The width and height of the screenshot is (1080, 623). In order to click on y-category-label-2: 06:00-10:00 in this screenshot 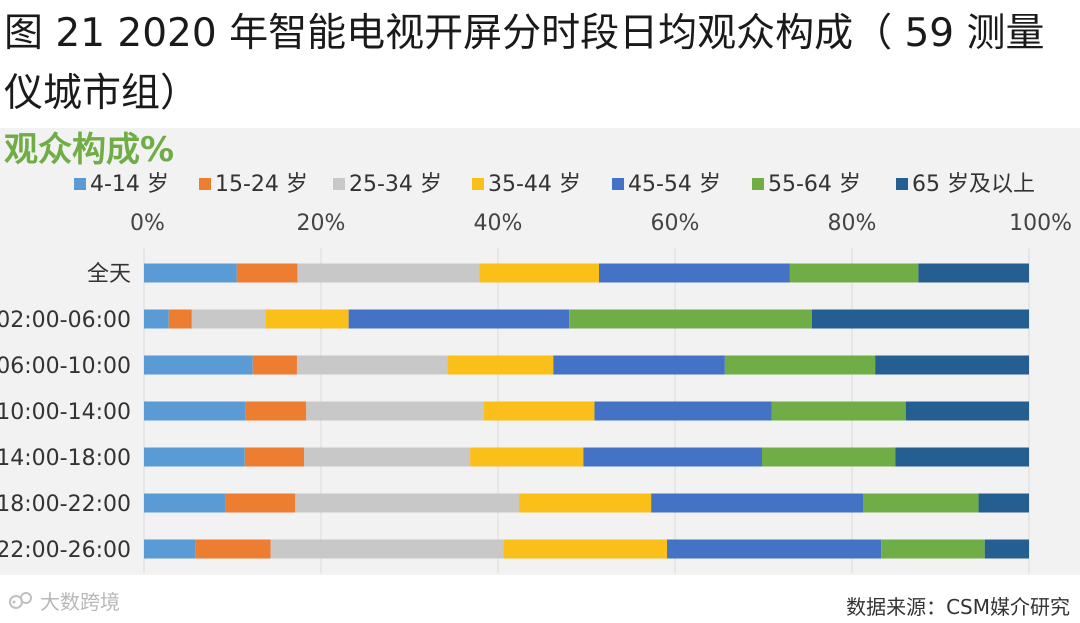, I will do `click(65, 366)`.